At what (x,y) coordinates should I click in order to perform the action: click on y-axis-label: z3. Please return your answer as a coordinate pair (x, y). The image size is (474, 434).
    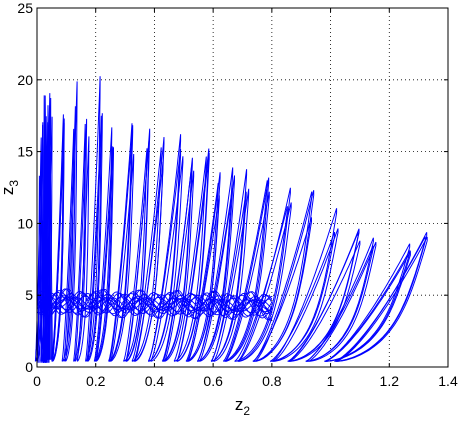
    Looking at the image, I should click on (10, 188).